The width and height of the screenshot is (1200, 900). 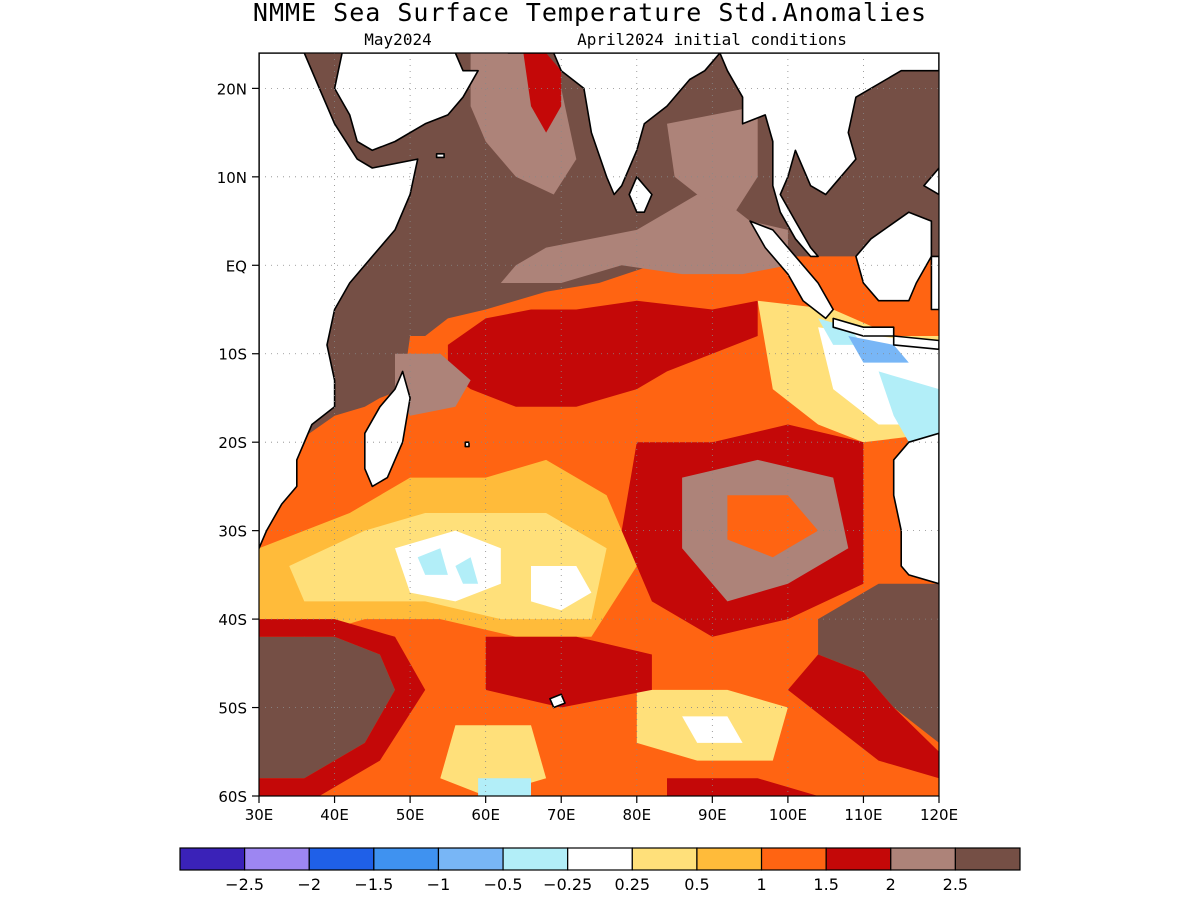 What do you see at coordinates (433, 384) in the screenshot?
I see `anomaly-subtropic-band` at bounding box center [433, 384].